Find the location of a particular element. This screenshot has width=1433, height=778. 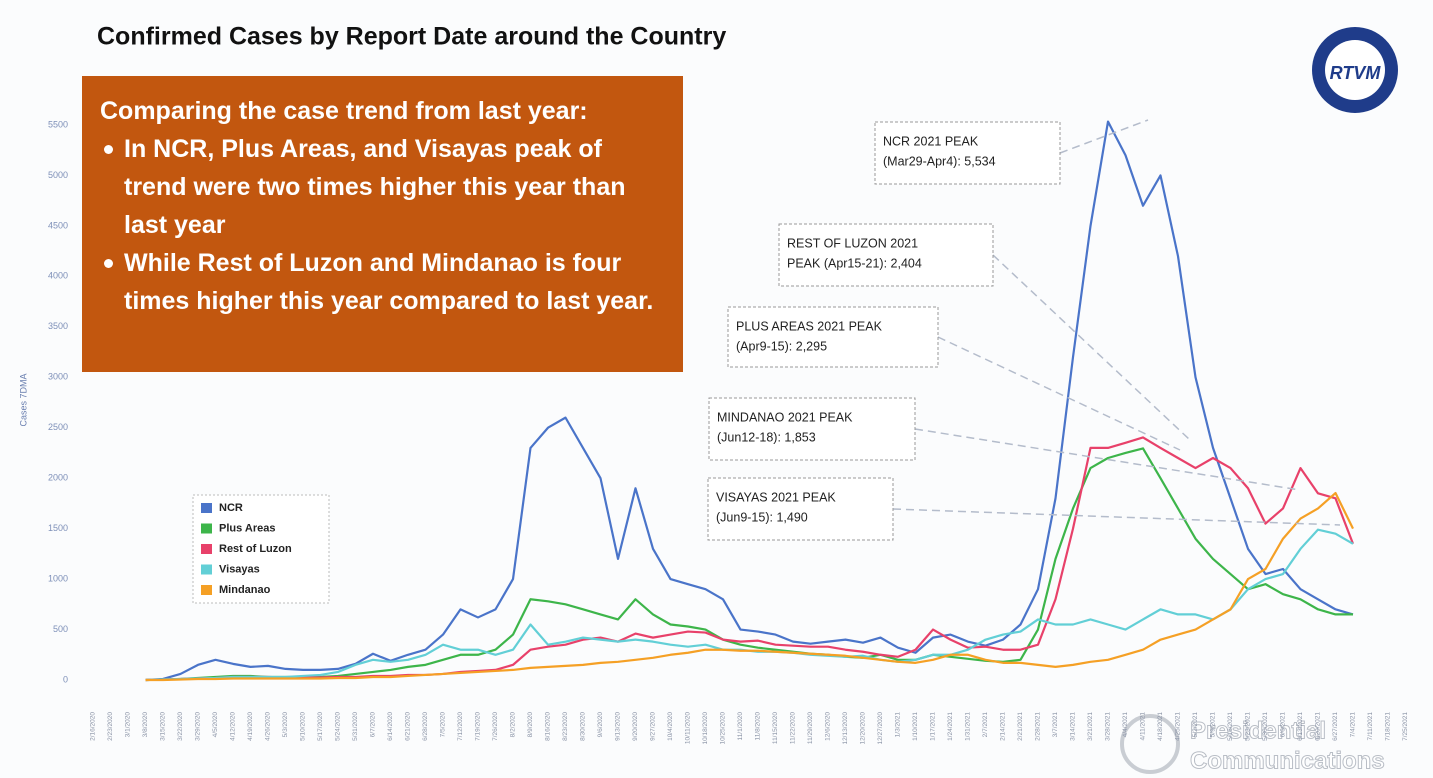

x-tick-label: 4/11/2021 is located at coordinates (1143, 726).